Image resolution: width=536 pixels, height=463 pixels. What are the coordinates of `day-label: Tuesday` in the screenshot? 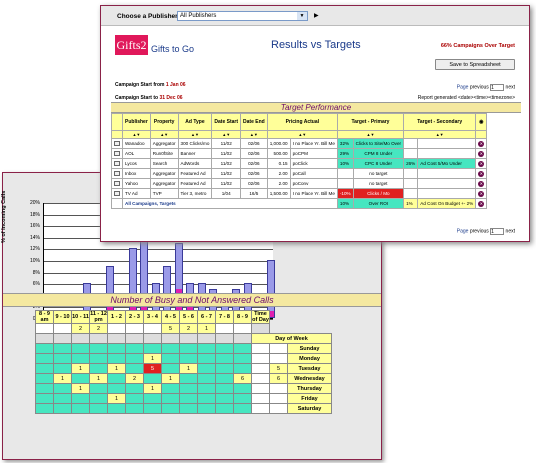 It's located at (309, 368).